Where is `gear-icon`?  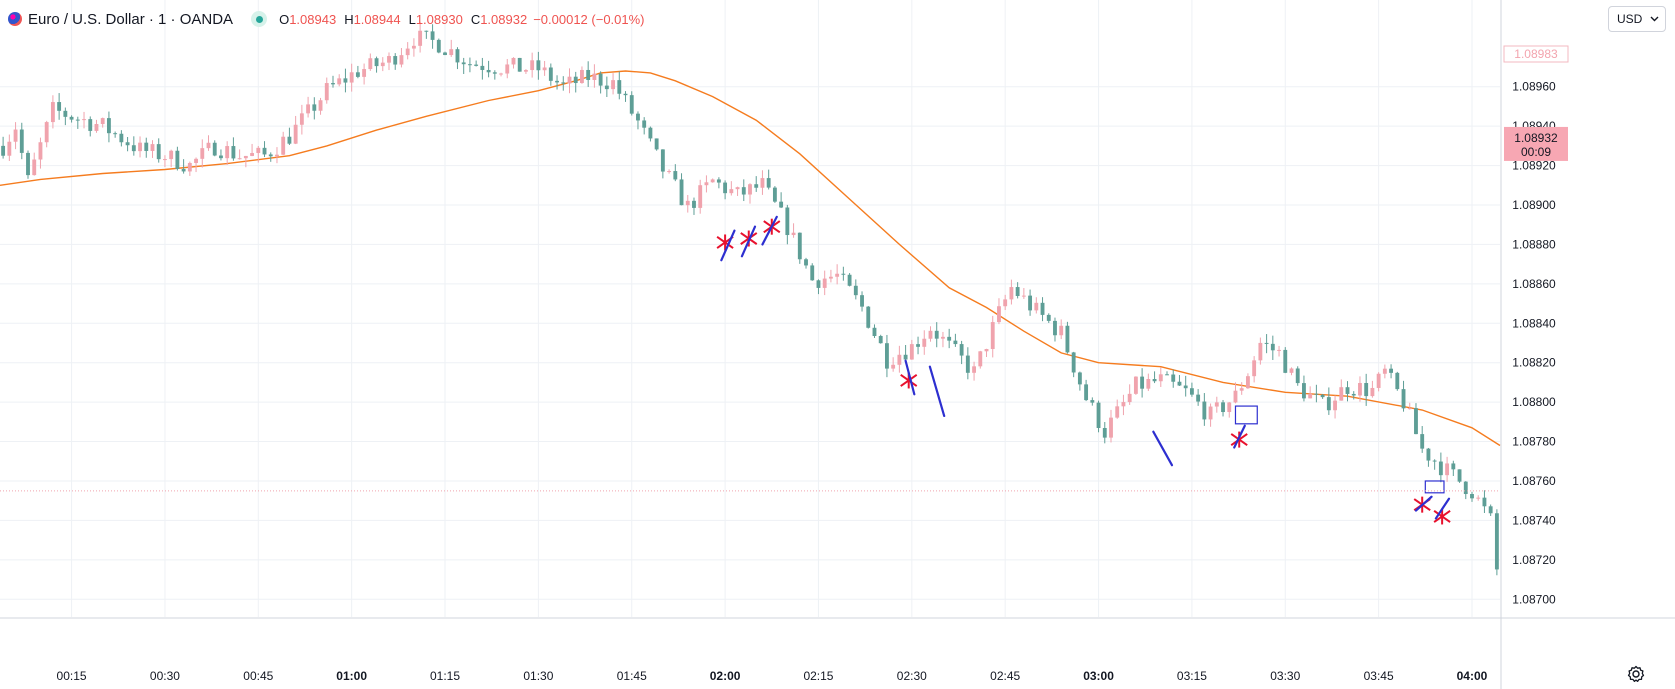 gear-icon is located at coordinates (1636, 674).